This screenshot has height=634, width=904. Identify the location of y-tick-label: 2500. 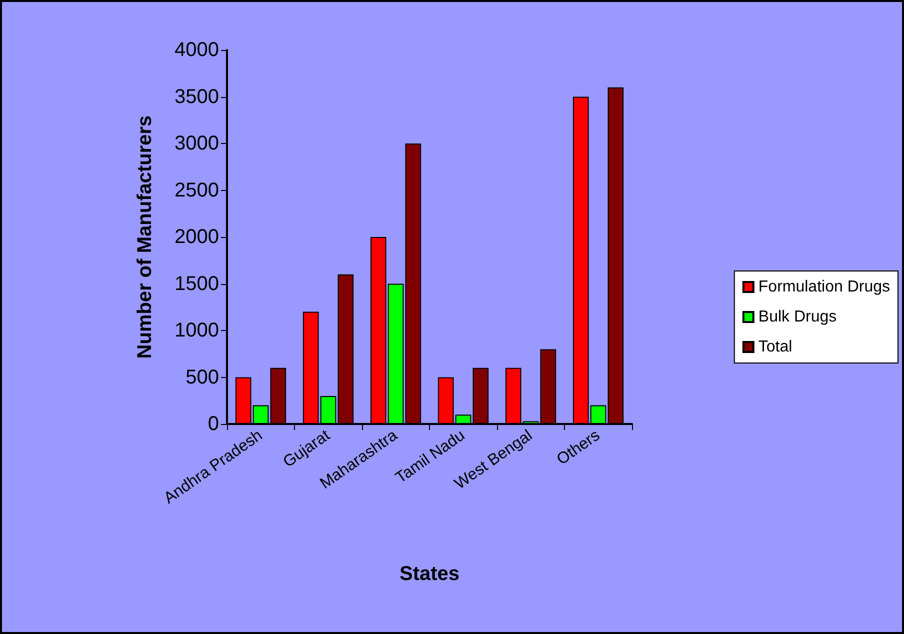
(196, 190).